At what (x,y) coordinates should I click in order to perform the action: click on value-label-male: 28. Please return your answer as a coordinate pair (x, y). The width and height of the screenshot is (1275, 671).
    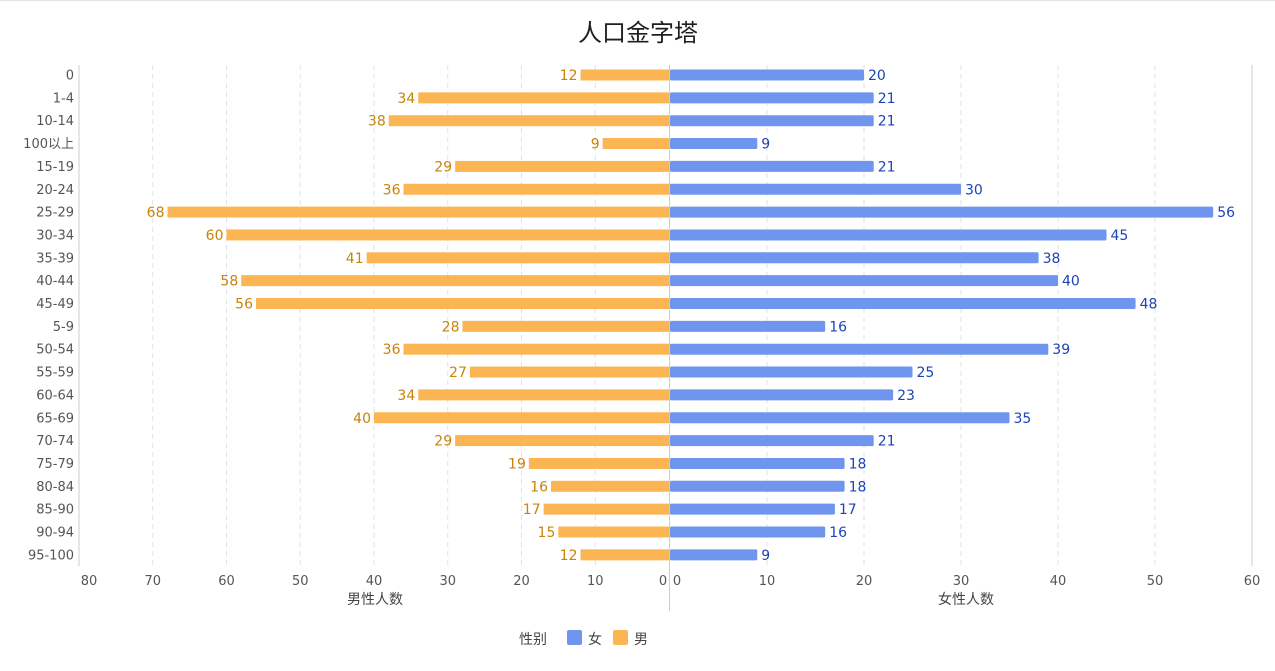
    Looking at the image, I should click on (451, 327).